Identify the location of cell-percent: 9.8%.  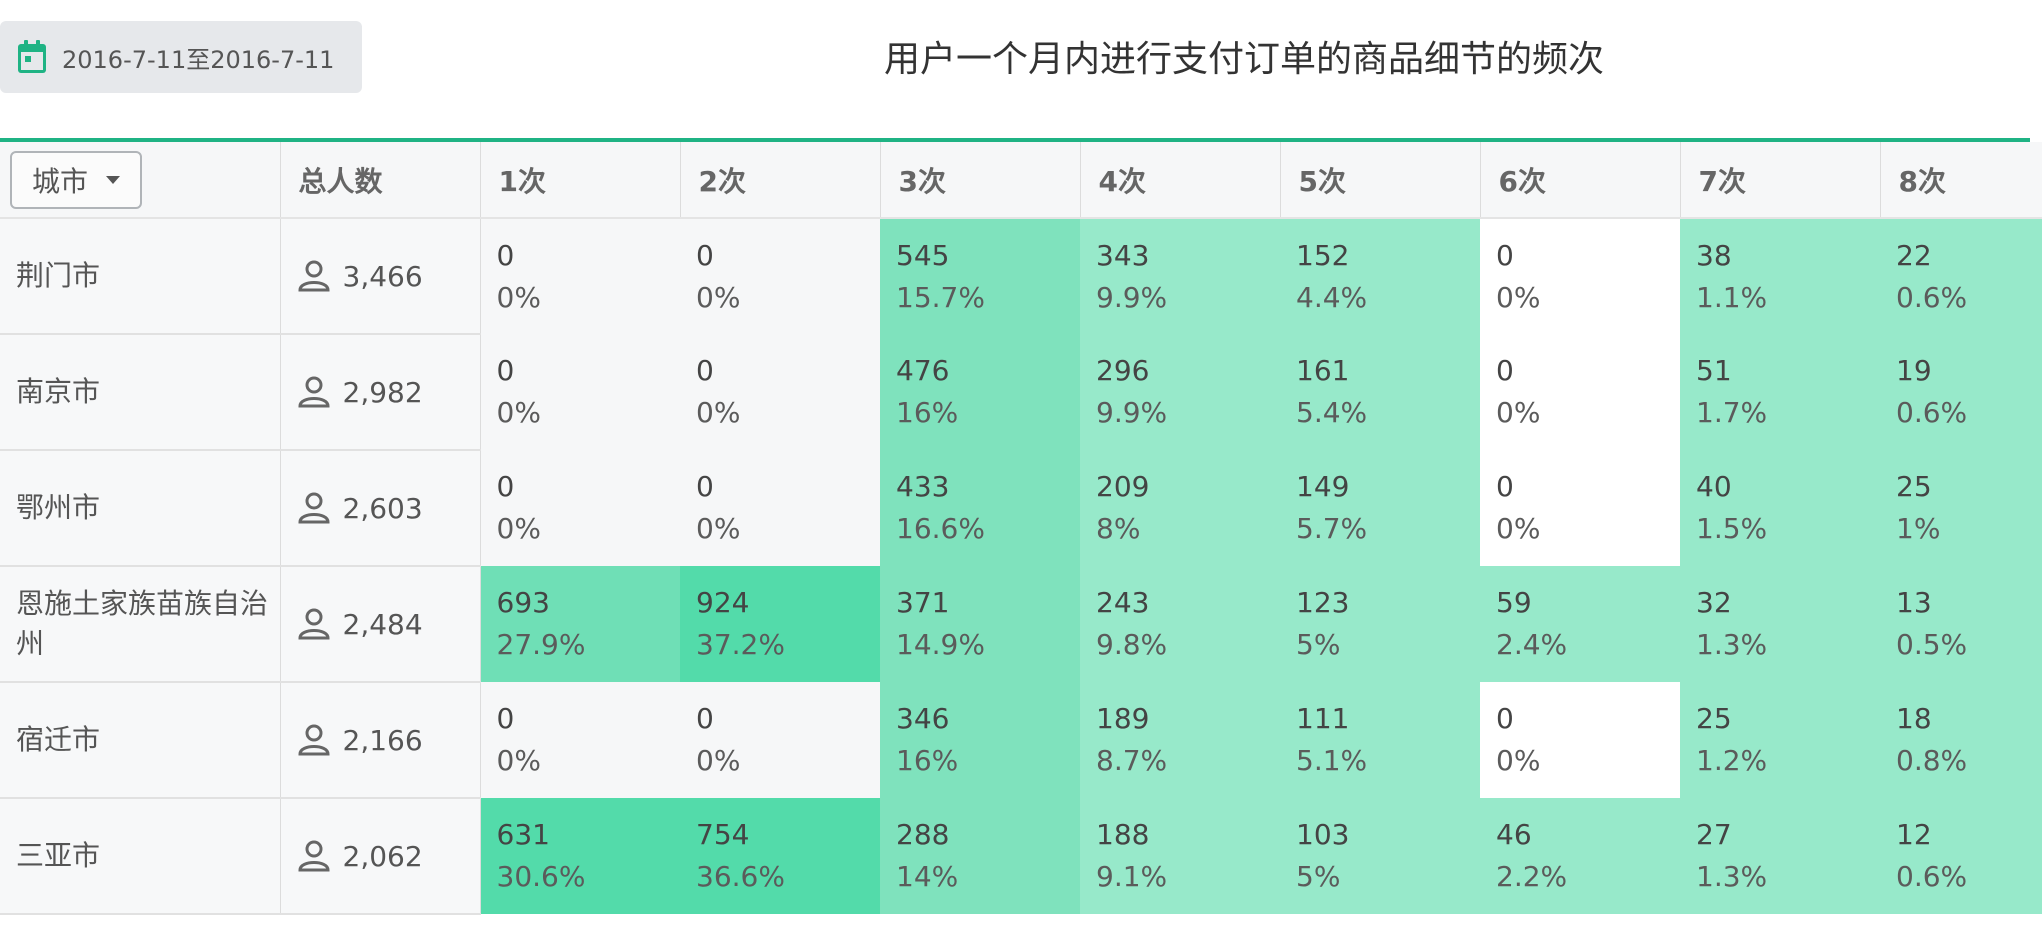
(1132, 644).